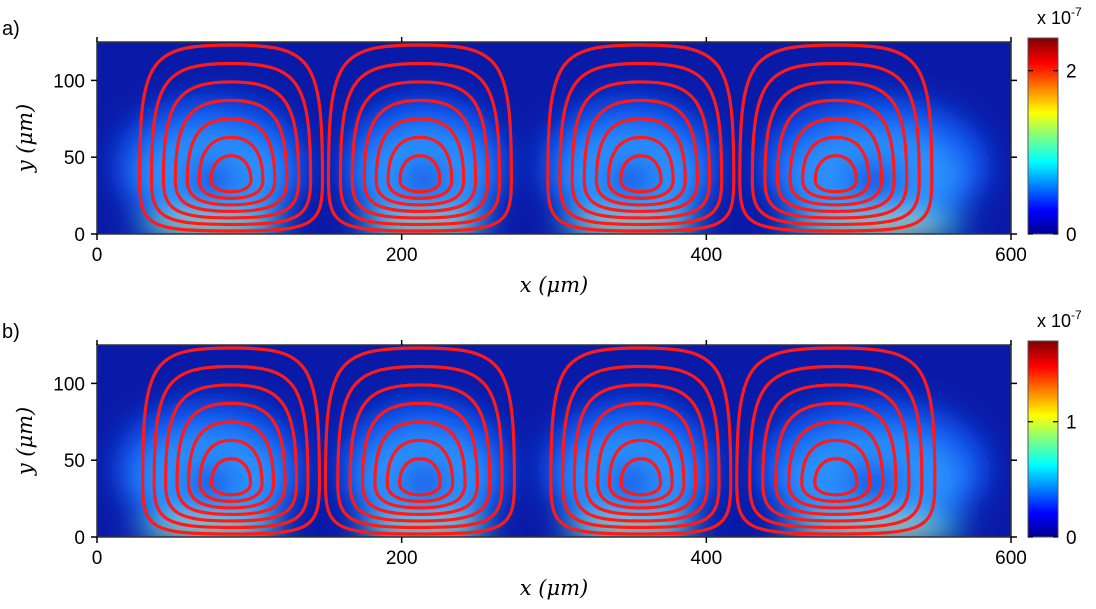 The width and height of the screenshot is (1096, 609). Describe the element at coordinates (11, 29) in the screenshot. I see `panel-label: a)` at that location.